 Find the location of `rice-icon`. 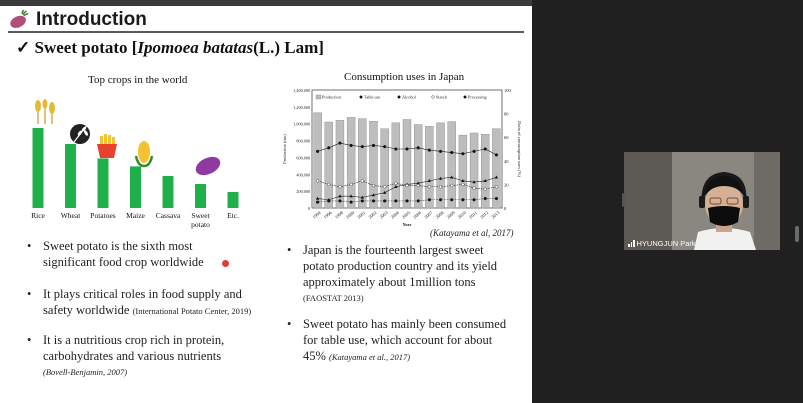

rice-icon is located at coordinates (45, 111).